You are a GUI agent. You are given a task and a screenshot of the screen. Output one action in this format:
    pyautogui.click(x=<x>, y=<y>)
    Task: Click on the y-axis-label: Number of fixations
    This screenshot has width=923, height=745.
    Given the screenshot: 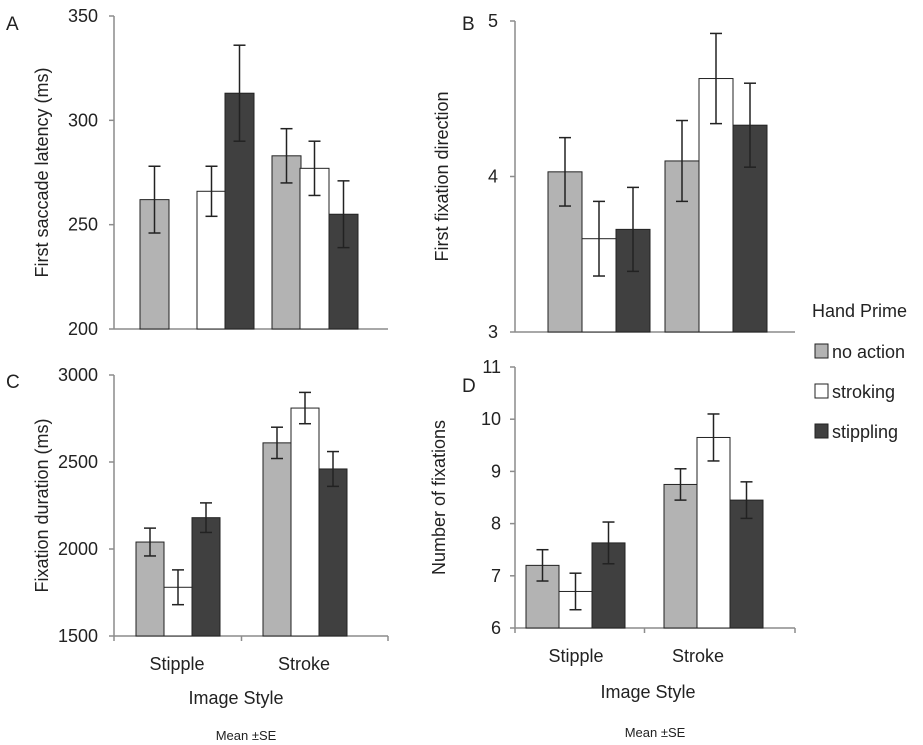 What is the action you would take?
    pyautogui.click(x=439, y=497)
    